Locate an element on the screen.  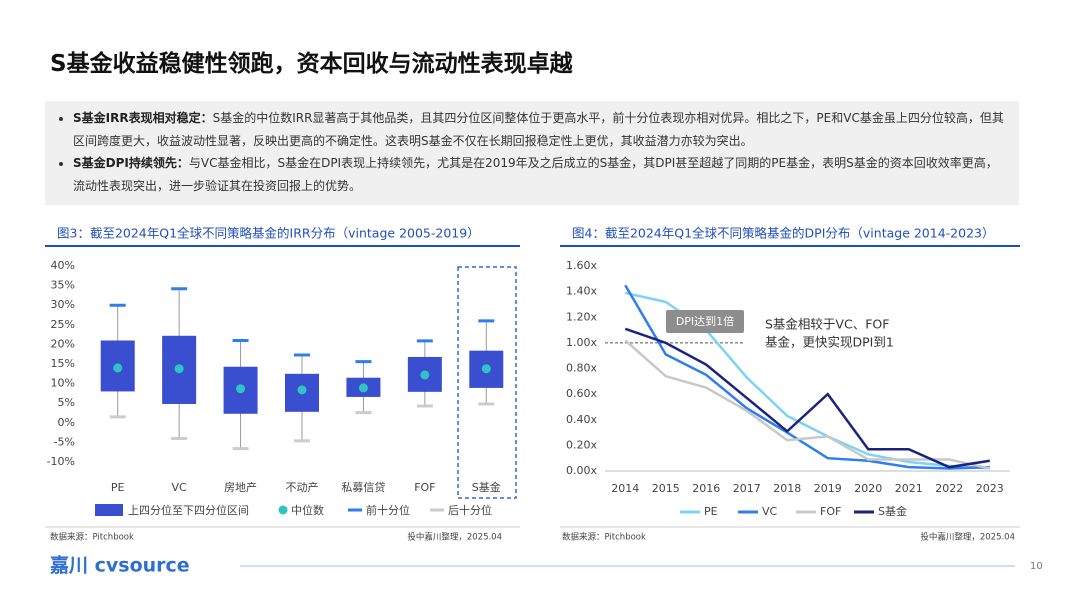
x-tick-label: 2017 is located at coordinates (747, 488).